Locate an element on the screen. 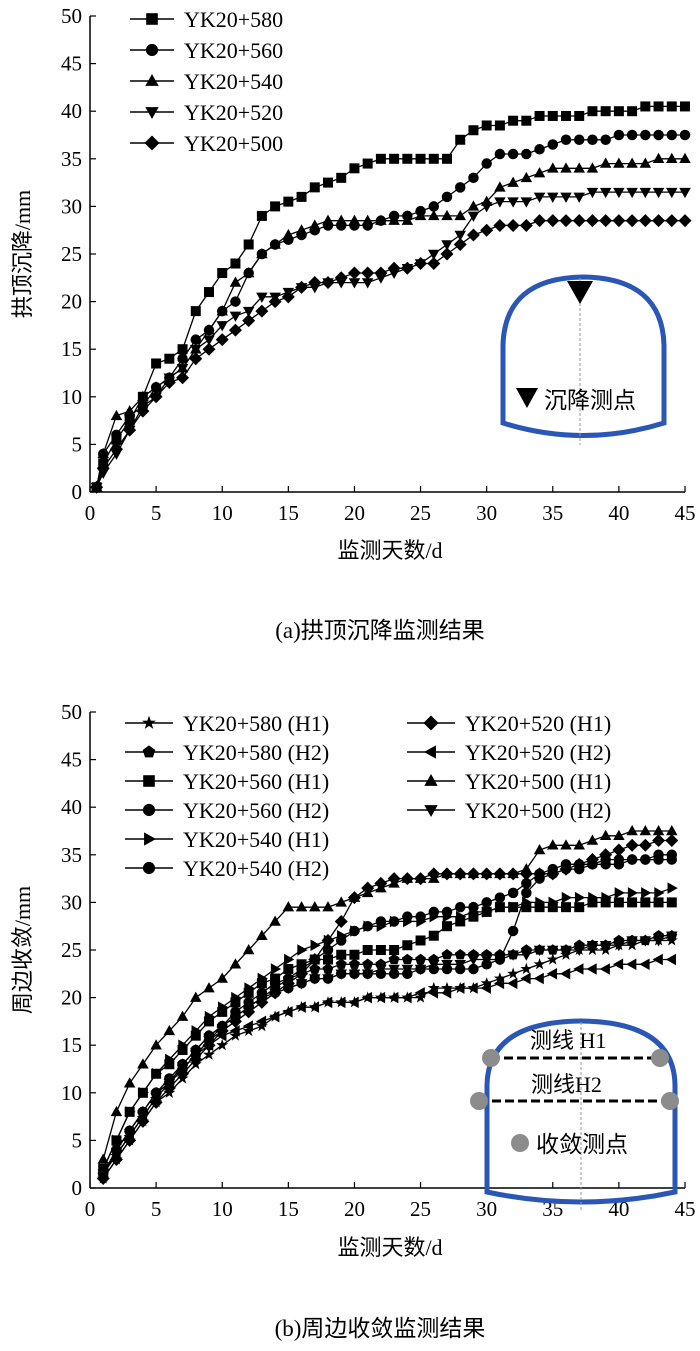 The image size is (700, 1351). y-tick-label: 15 is located at coordinates (71, 349).